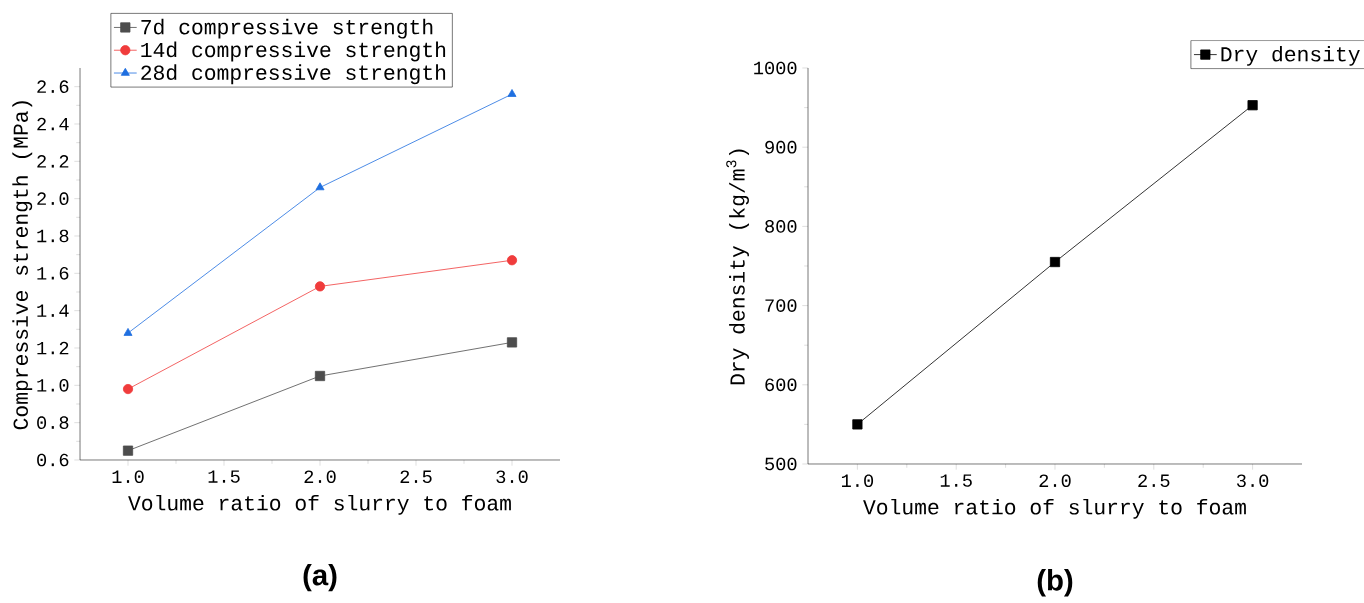 This screenshot has height=603, width=1364. What do you see at coordinates (22, 265) in the screenshot?
I see `y-axis-title: Compressive strength (MPa)` at bounding box center [22, 265].